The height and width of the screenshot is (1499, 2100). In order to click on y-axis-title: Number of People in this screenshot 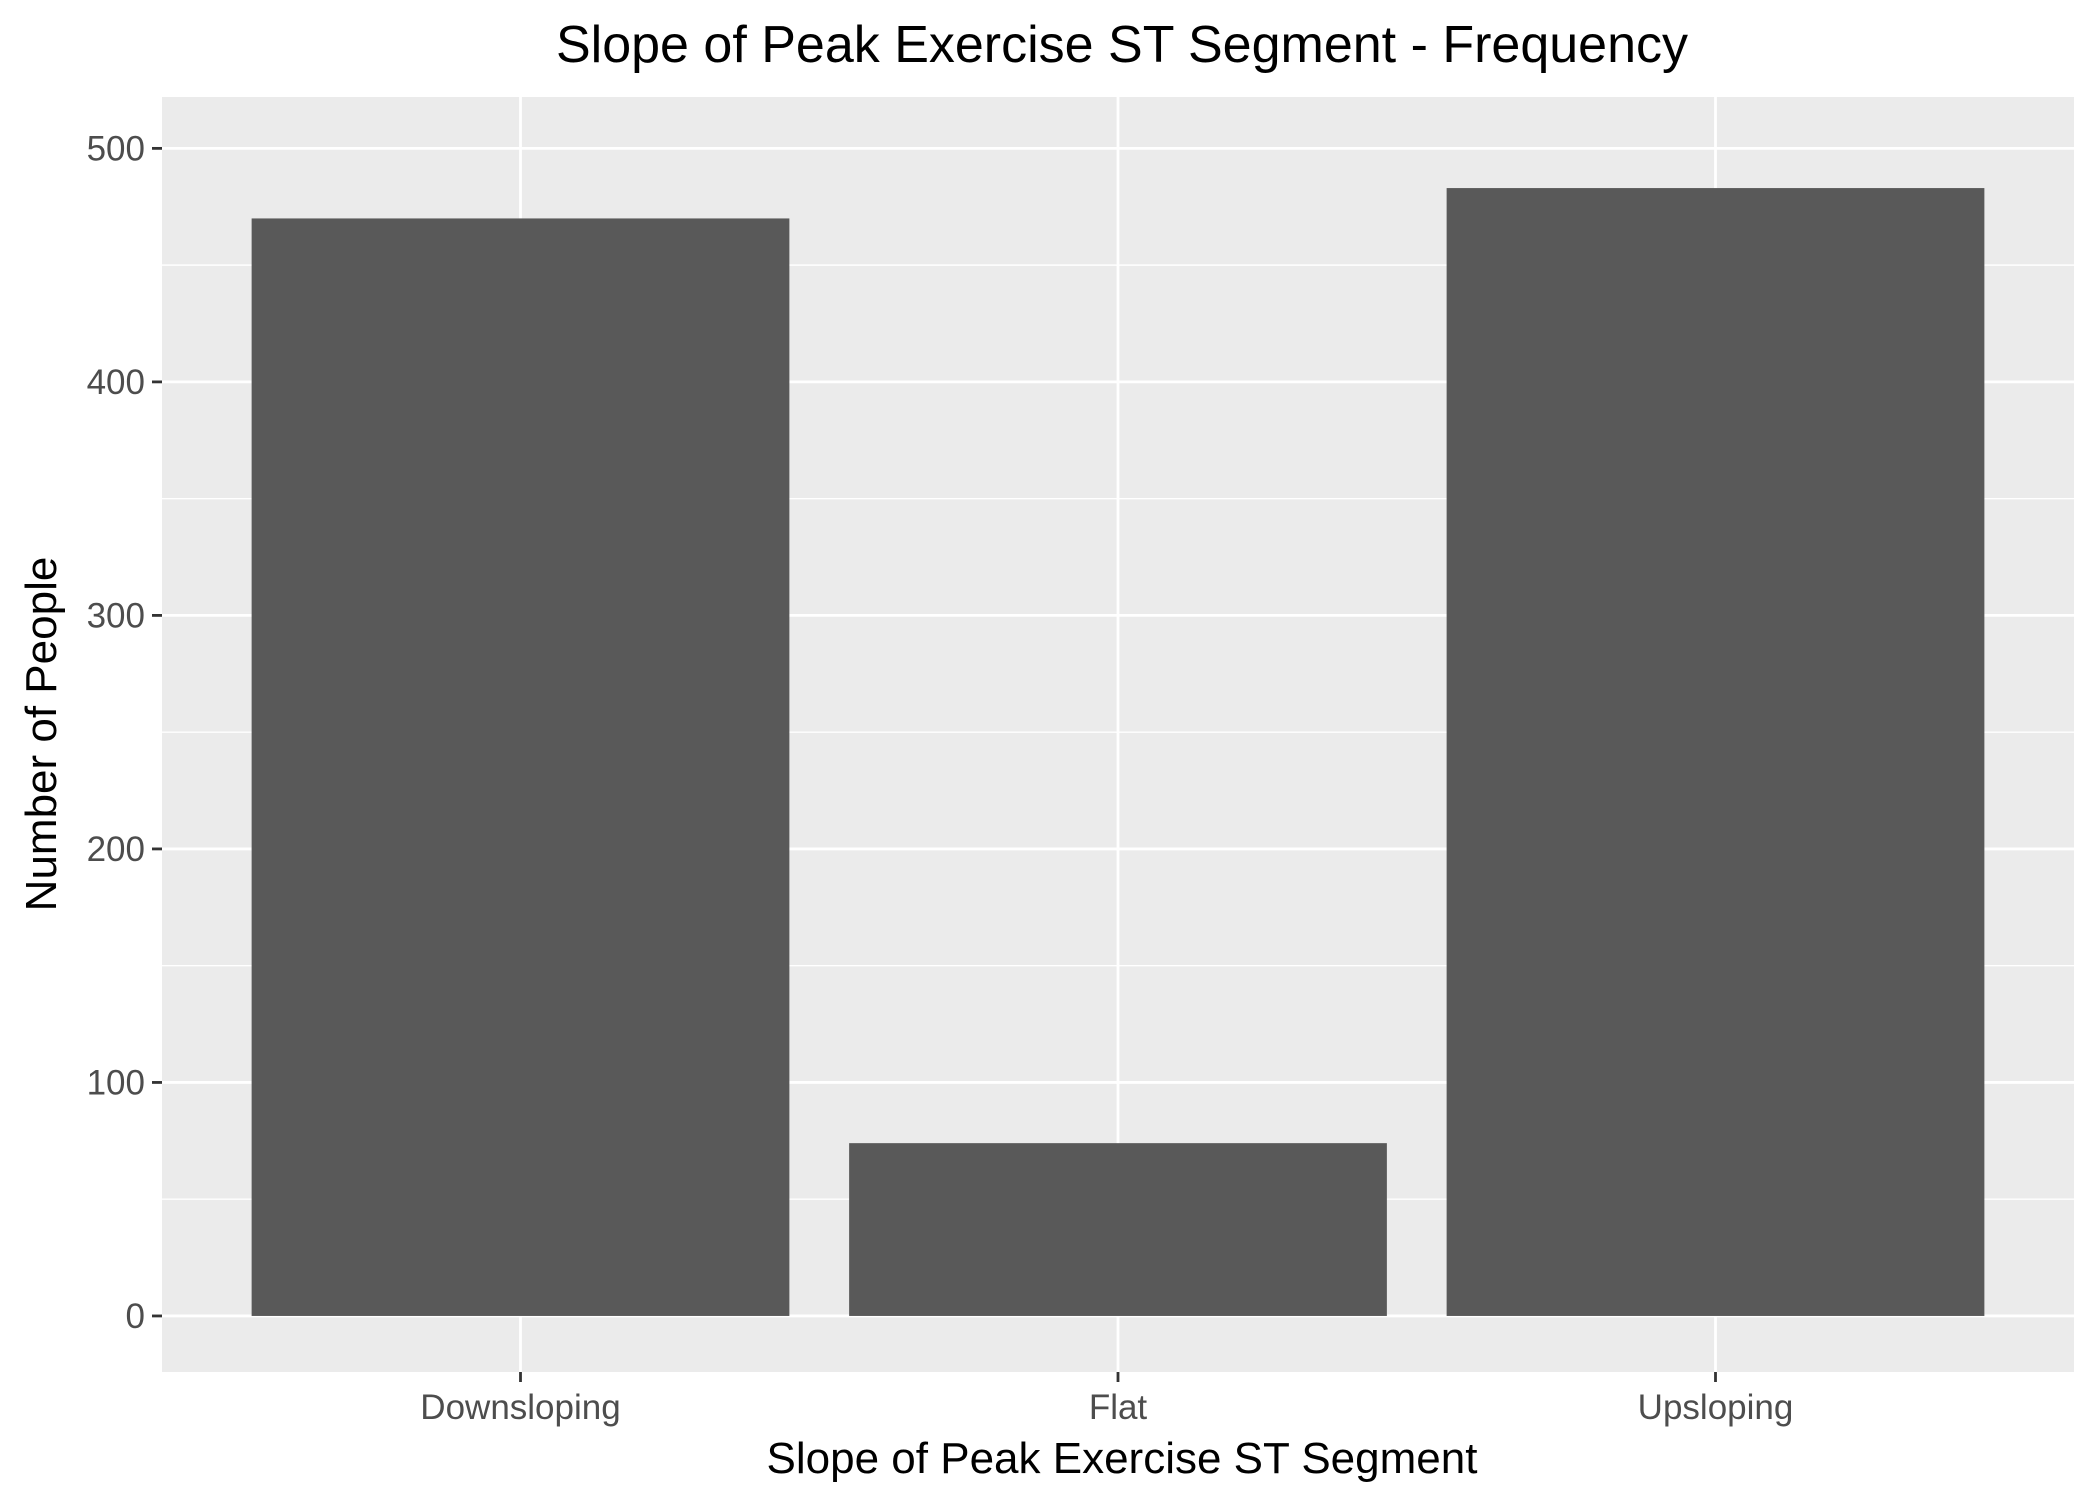, I will do `click(41, 734)`.